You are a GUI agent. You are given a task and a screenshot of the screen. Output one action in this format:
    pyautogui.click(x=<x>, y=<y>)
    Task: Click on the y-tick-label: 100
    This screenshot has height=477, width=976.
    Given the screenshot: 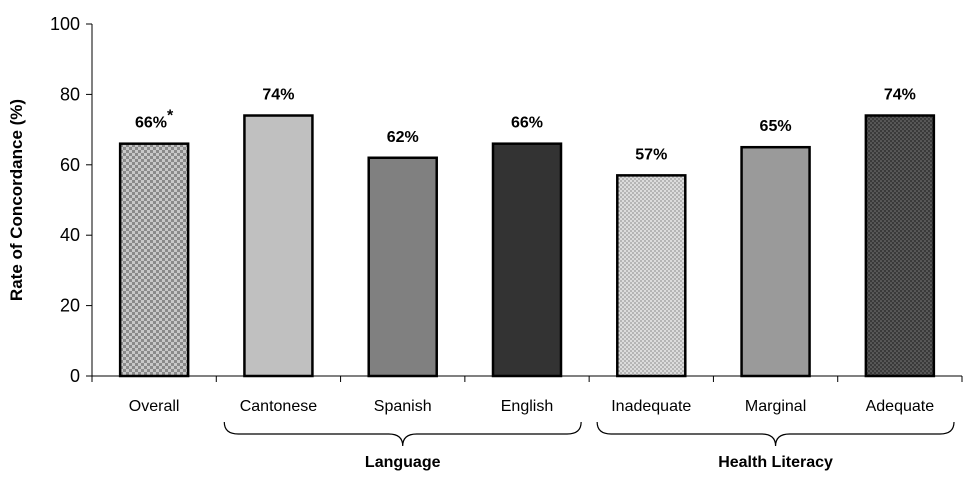 What is the action you would take?
    pyautogui.click(x=65, y=24)
    